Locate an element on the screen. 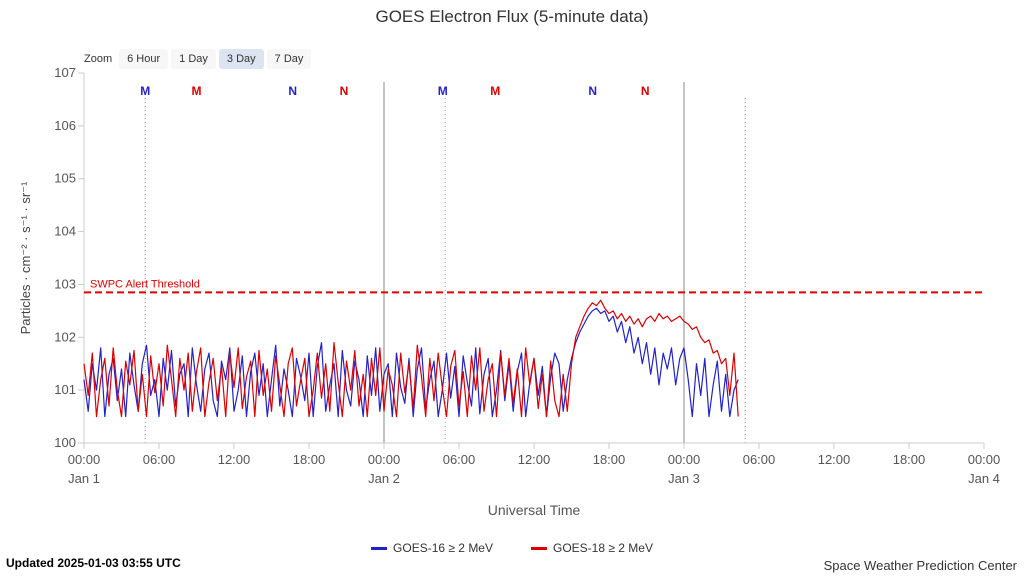 The image size is (1024, 576). chart-title: GOES Electron Flux (5-minute data) is located at coordinates (512, 16).